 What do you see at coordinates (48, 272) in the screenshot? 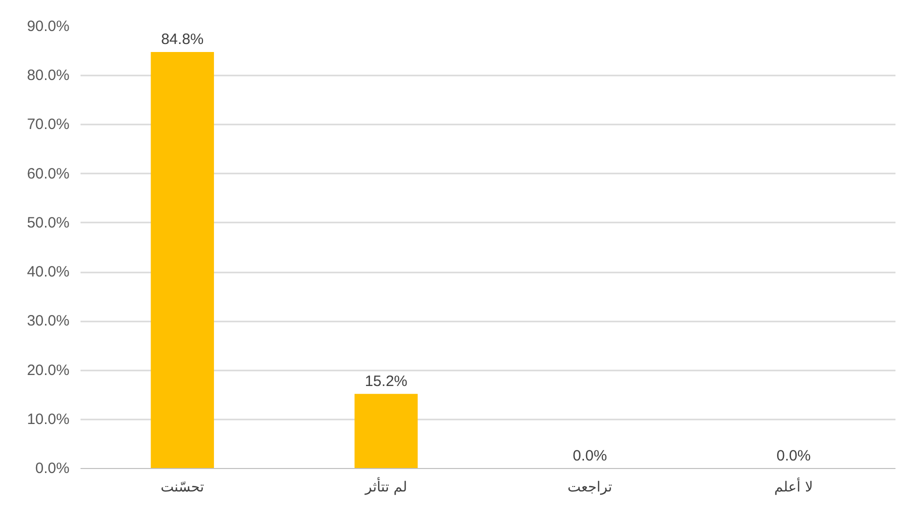
I see `y-tick-label: 40.0%` at bounding box center [48, 272].